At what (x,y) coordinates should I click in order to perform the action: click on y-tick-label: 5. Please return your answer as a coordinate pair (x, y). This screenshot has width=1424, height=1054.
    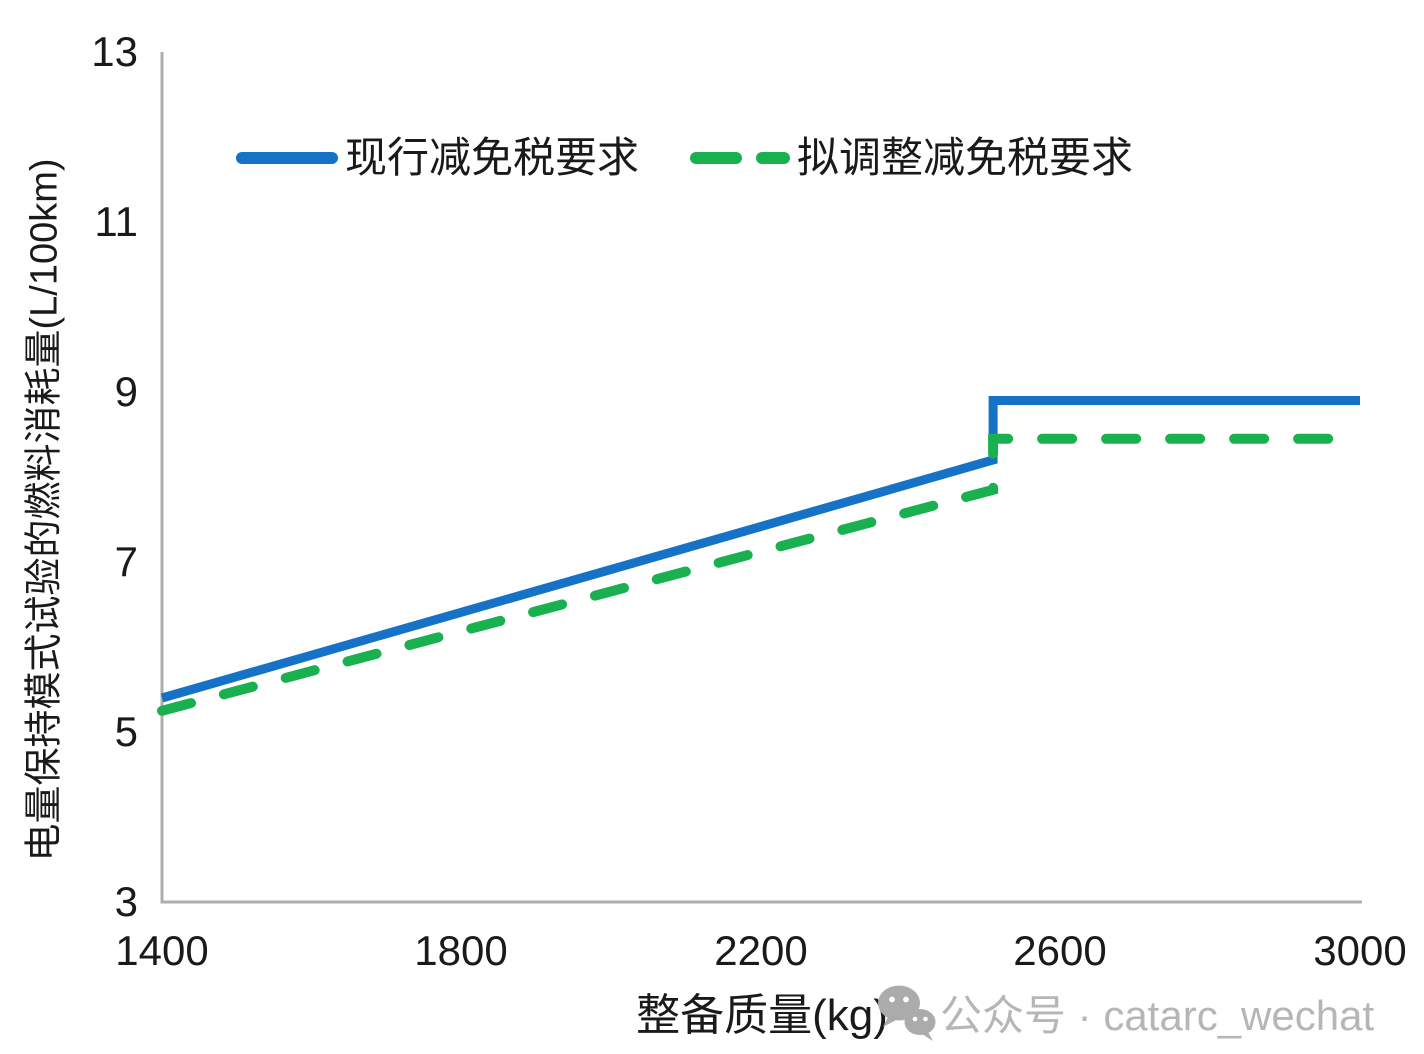
    Looking at the image, I should click on (126, 731).